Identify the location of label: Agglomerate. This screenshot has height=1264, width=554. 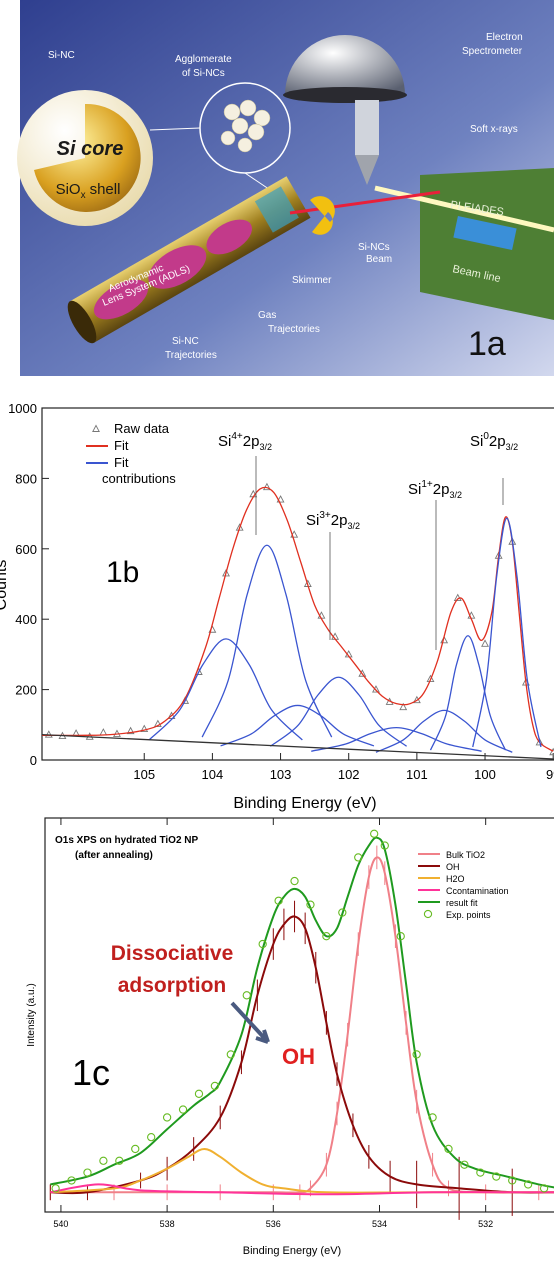
(203, 59).